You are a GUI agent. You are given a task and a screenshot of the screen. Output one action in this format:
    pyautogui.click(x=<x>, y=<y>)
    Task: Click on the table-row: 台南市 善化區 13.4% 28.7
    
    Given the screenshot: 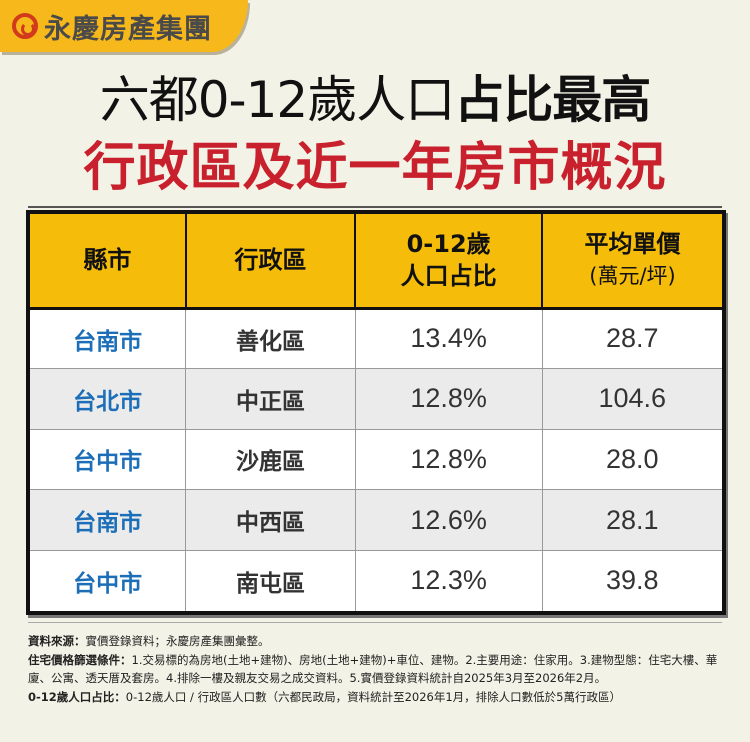 What is the action you would take?
    pyautogui.click(x=376, y=339)
    